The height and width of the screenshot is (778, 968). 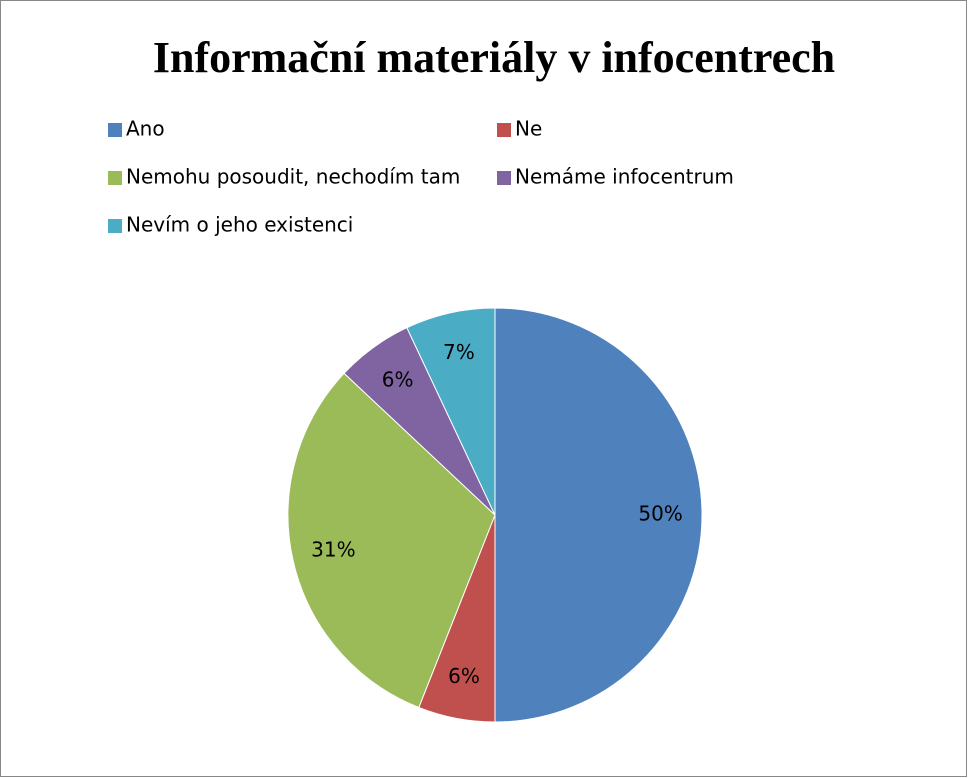 What do you see at coordinates (494, 57) in the screenshot?
I see `chart-title: Informační materiály v infocentrech` at bounding box center [494, 57].